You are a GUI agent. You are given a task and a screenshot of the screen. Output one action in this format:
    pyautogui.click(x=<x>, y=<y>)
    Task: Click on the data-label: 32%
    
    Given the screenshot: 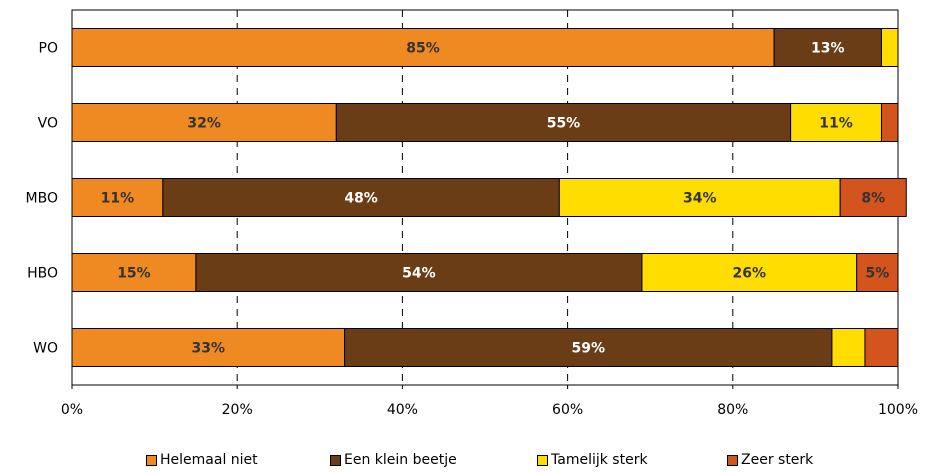 What is the action you would take?
    pyautogui.click(x=204, y=124)
    